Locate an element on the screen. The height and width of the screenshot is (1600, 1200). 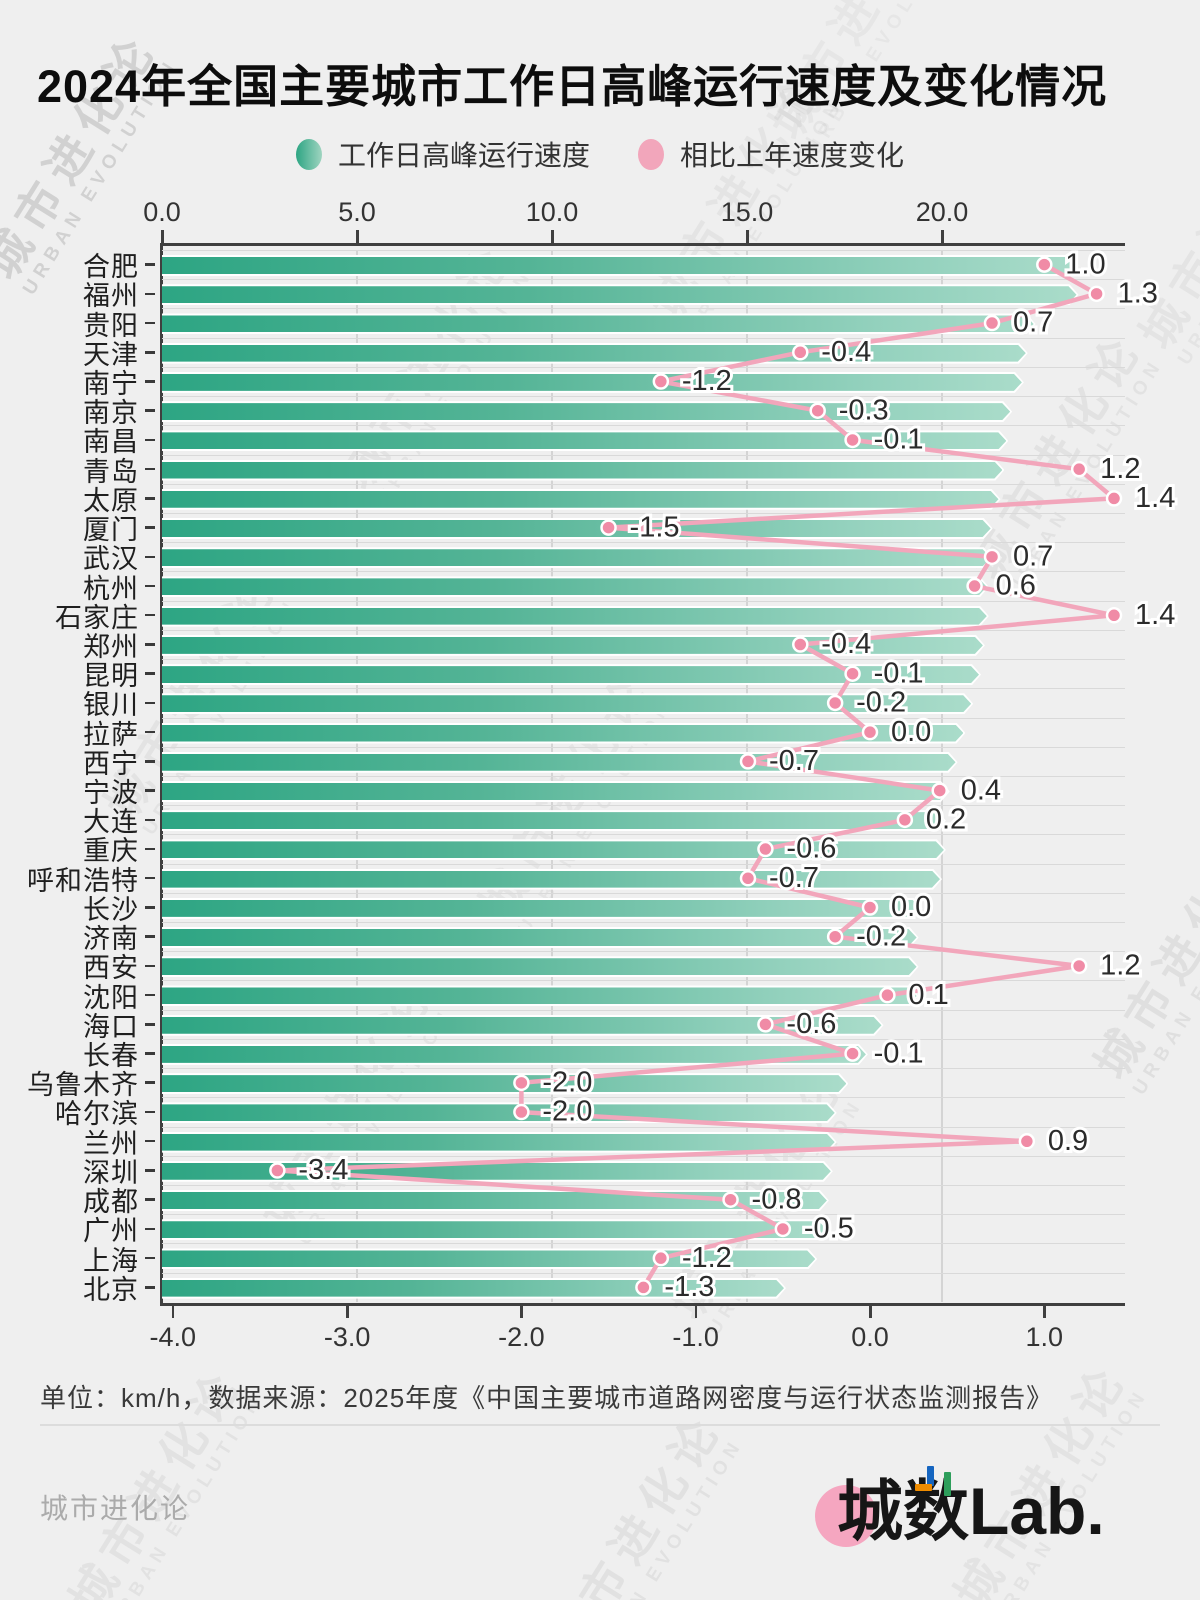
city-label: 乌鲁木齐 is located at coordinates (83, 1085).